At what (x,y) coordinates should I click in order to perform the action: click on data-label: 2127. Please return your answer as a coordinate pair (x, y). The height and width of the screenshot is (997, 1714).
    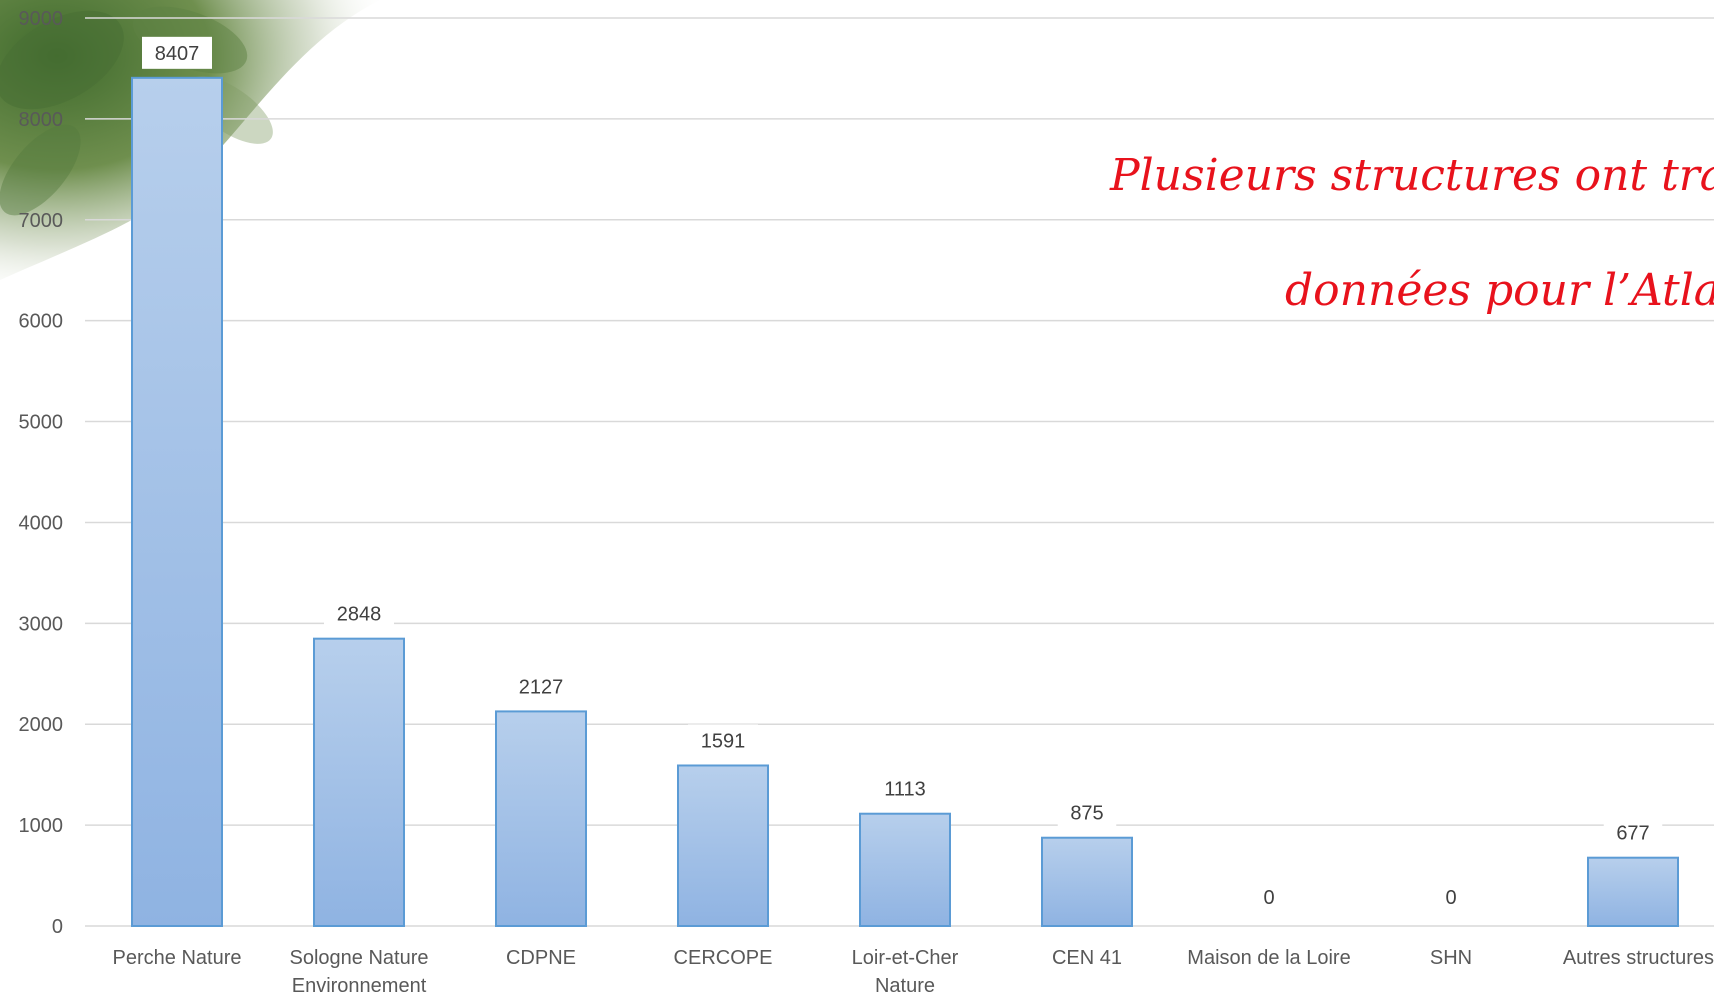
    Looking at the image, I should click on (541, 687).